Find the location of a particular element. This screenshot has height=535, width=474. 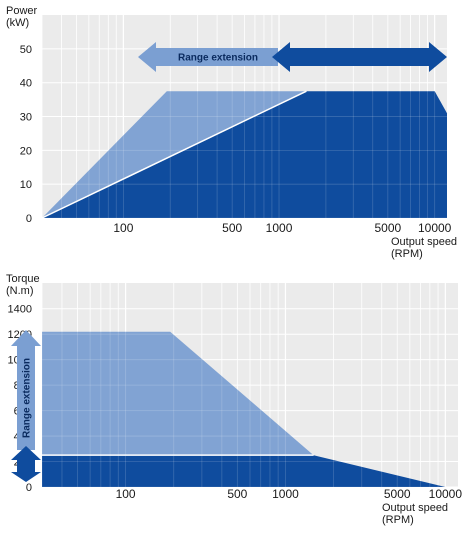

y-tick-label: 50 is located at coordinates (26, 50).